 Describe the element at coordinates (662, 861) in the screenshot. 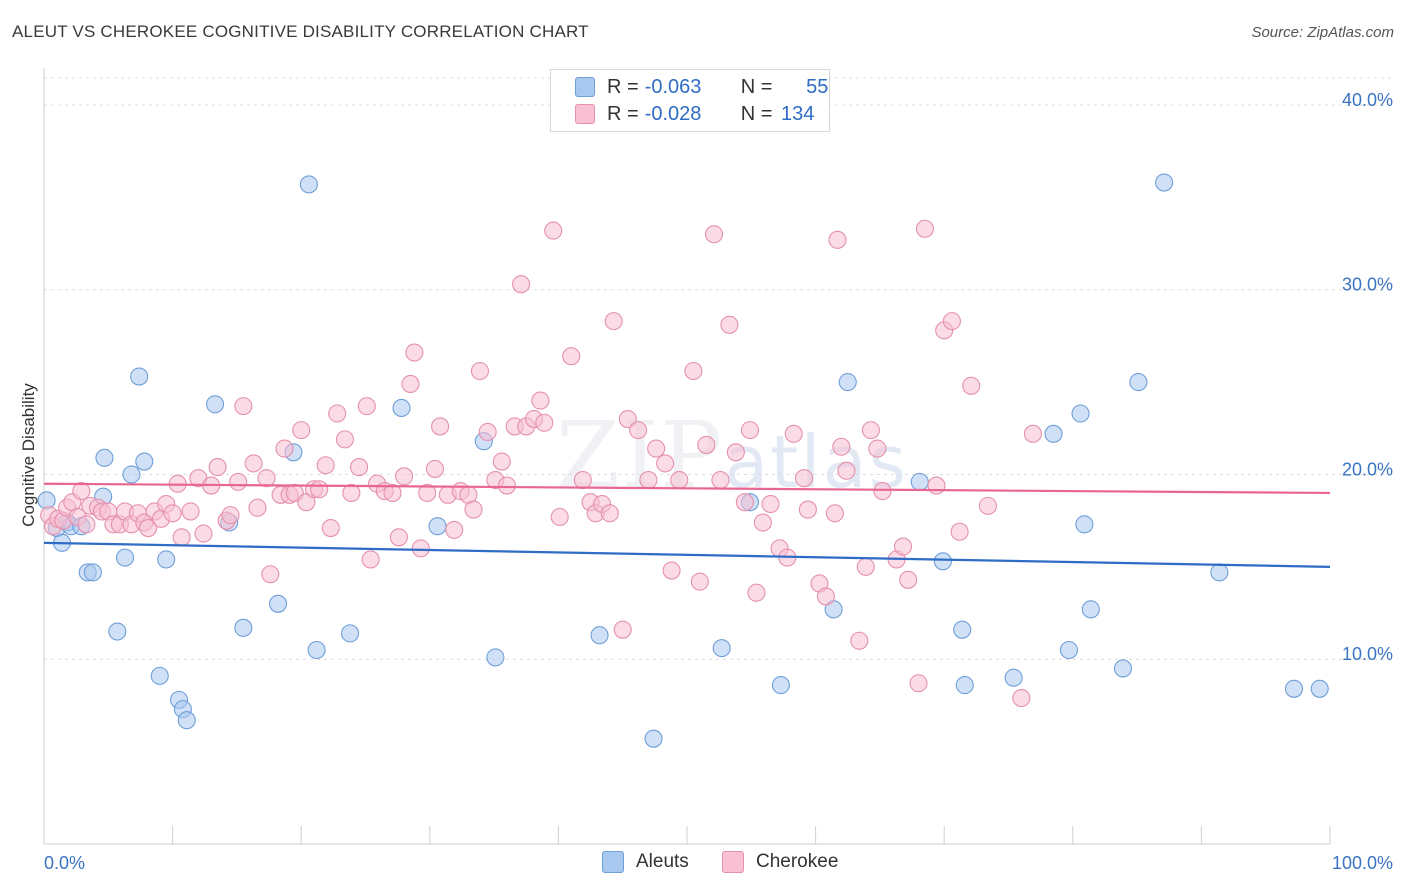

I see `legend-label-aleuts: Aleuts` at that location.